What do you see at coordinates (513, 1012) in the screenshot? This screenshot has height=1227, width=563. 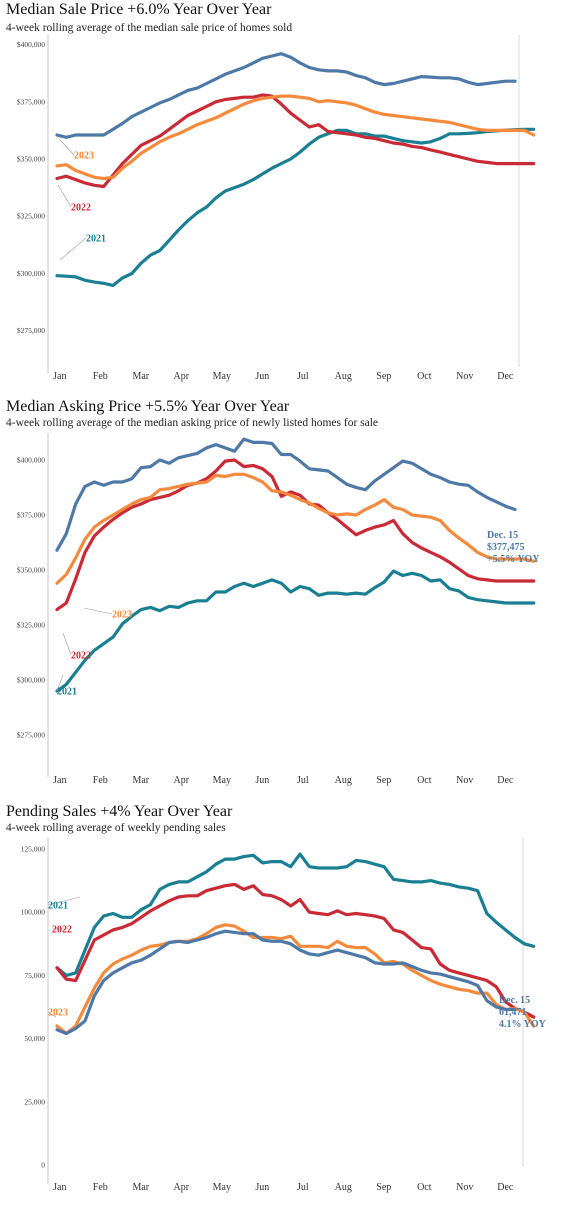 I see `annotation-text: 61,471` at bounding box center [513, 1012].